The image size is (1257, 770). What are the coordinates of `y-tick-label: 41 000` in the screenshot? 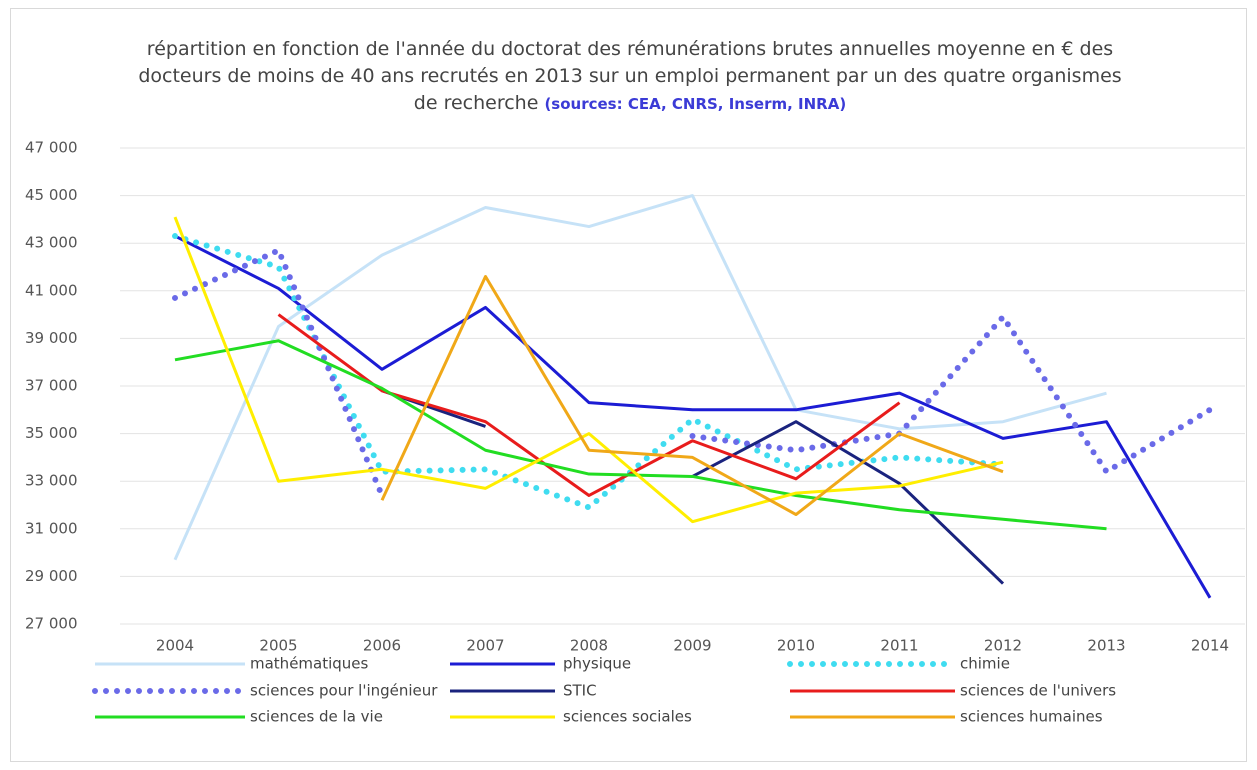 It's located at (51, 290).